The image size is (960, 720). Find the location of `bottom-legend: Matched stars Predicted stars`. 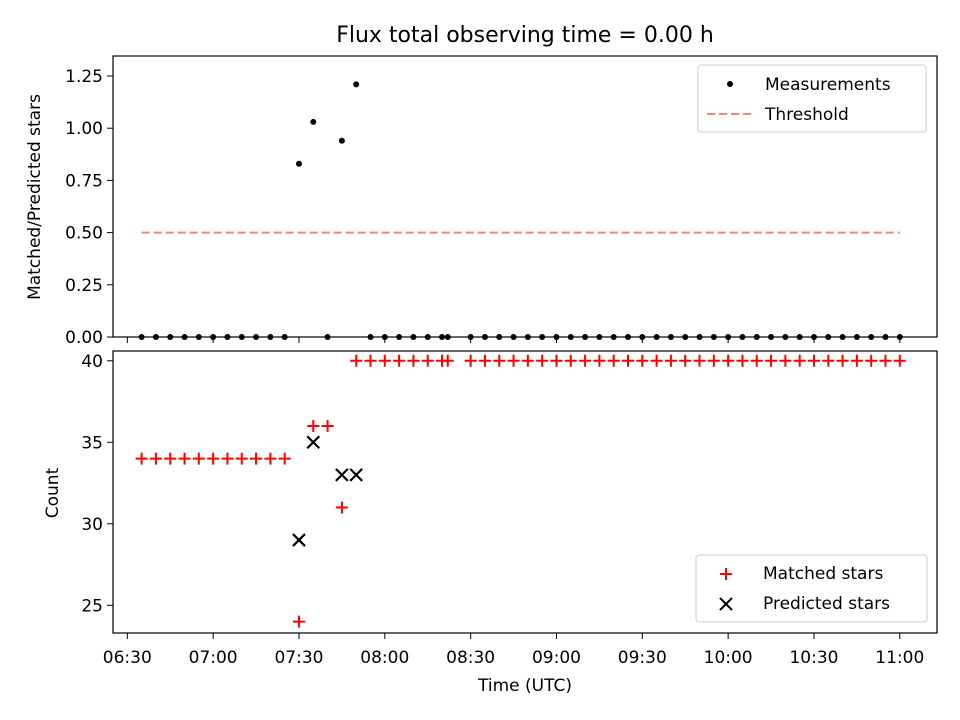

bottom-legend: Matched stars Predicted stars is located at coordinates (811, 588).